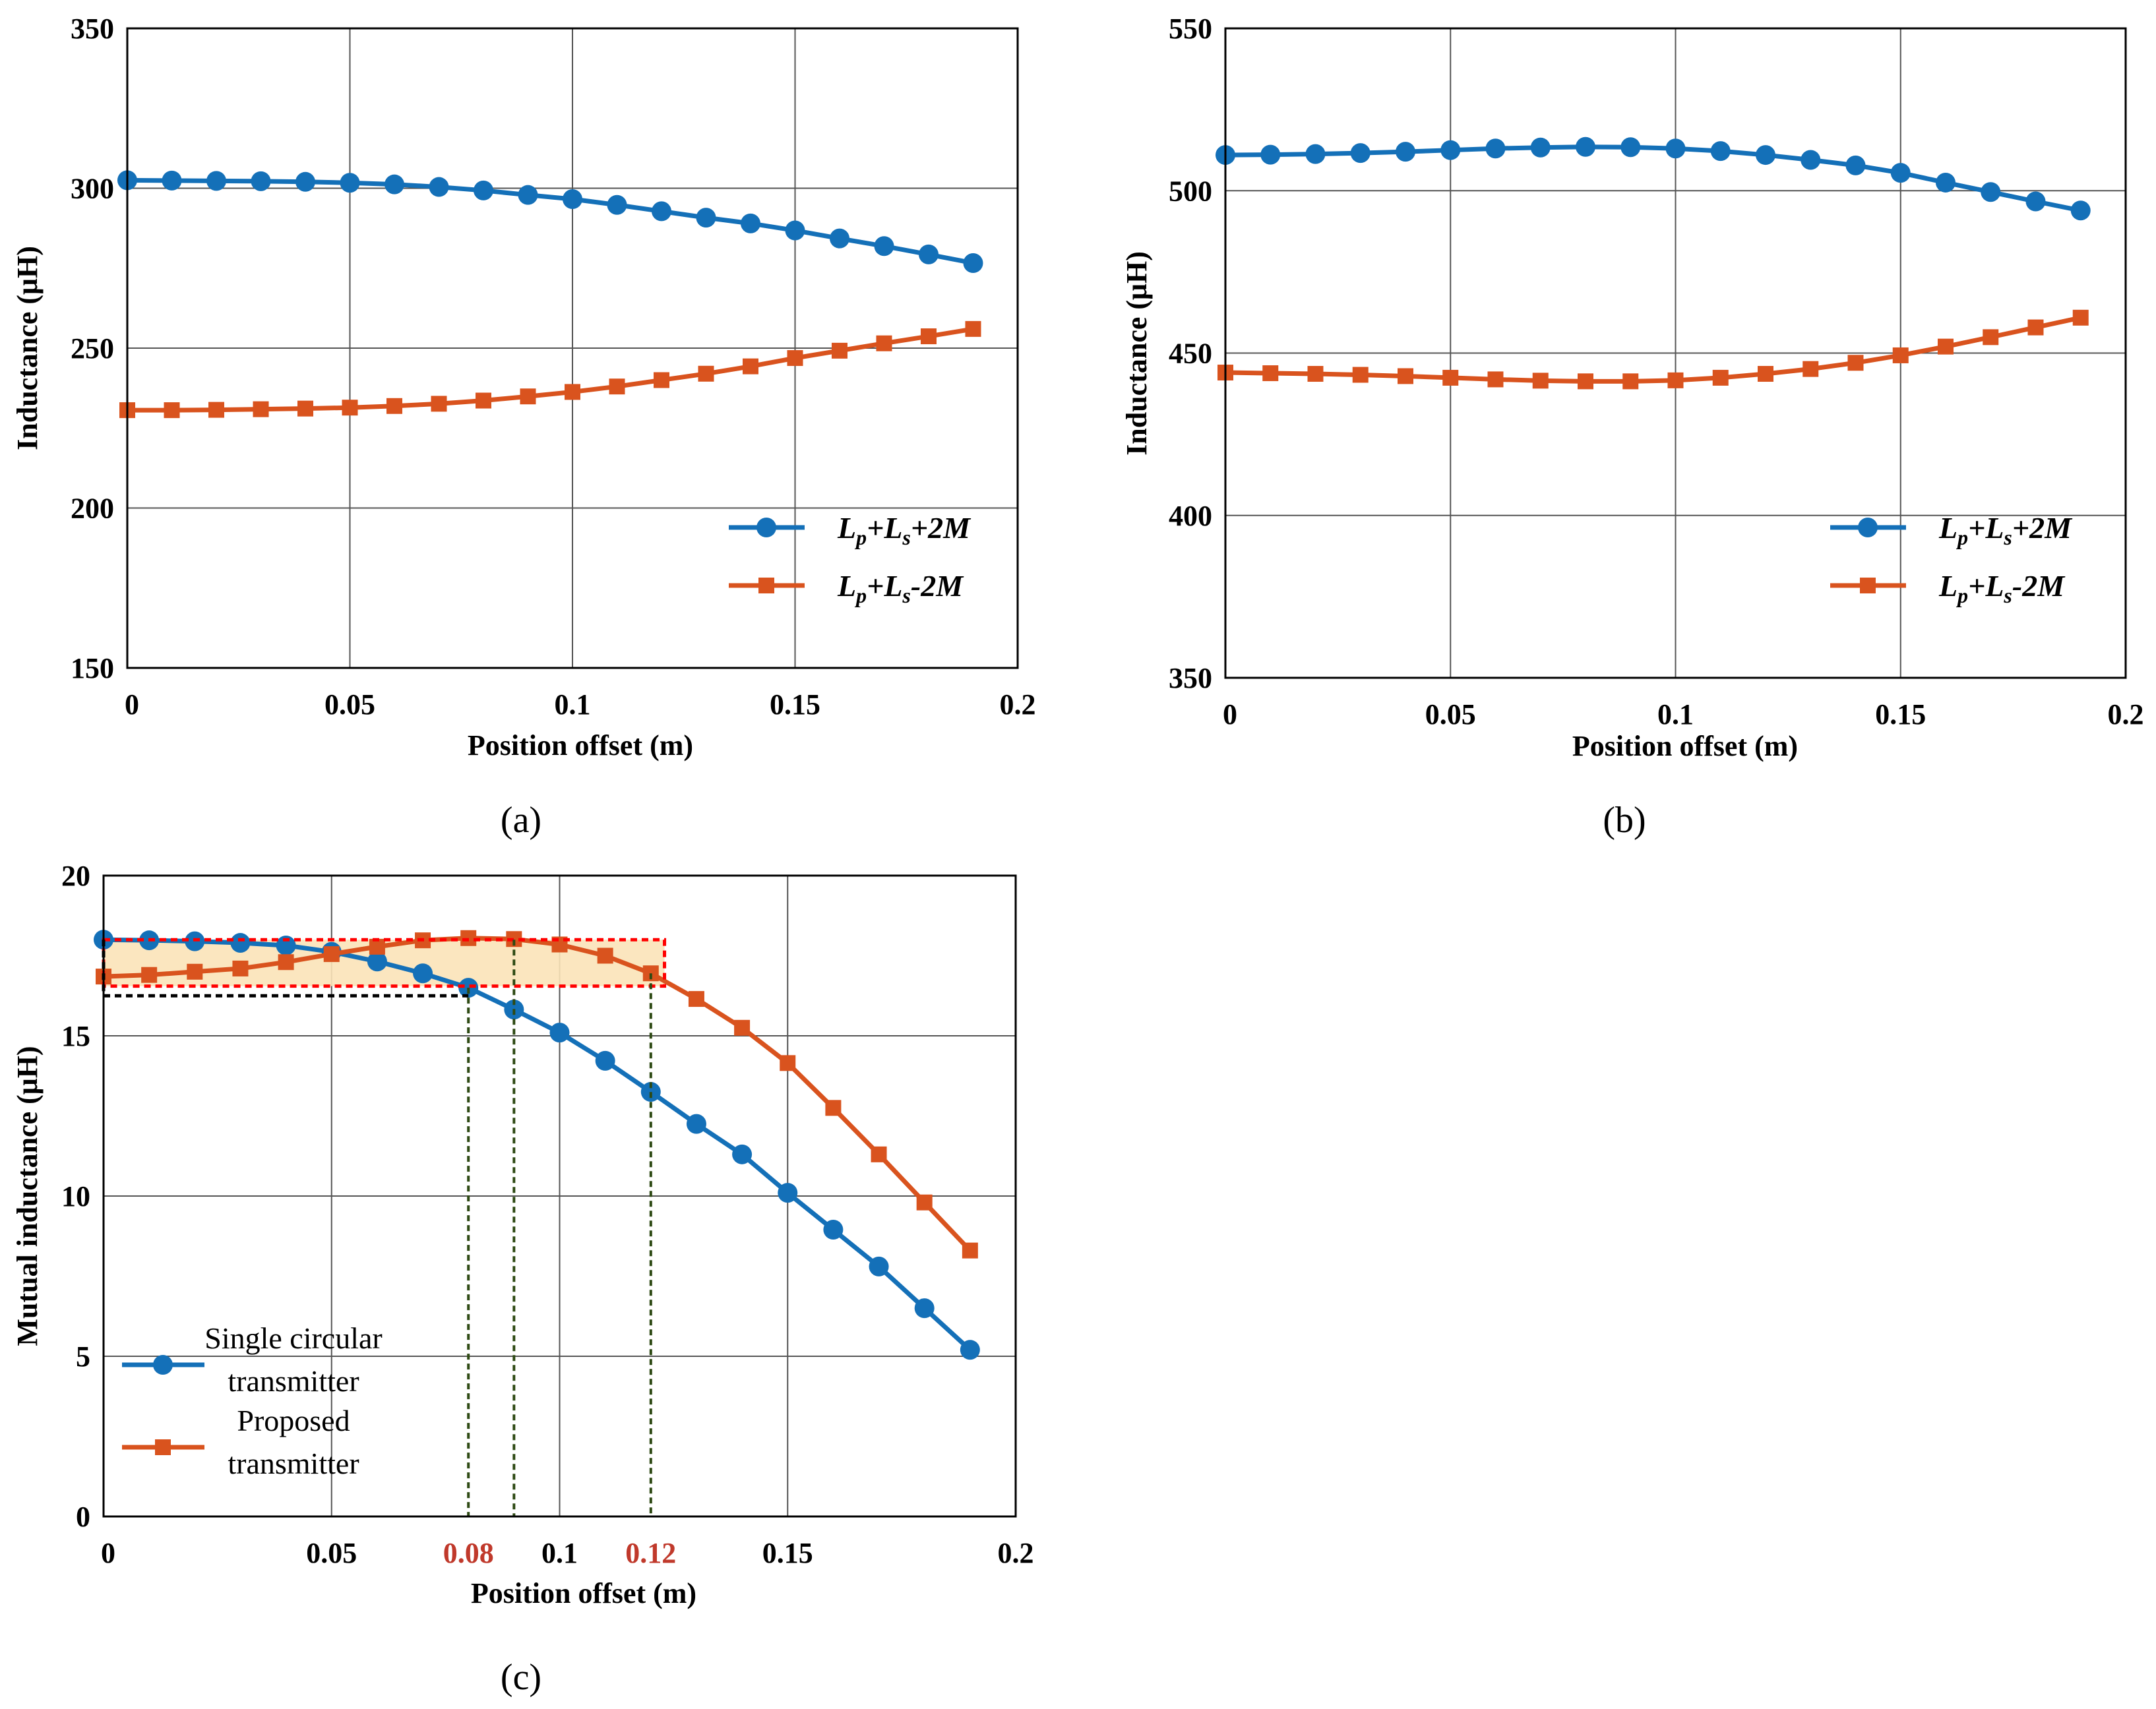 This screenshot has height=1709, width=2156. Describe the element at coordinates (2042, 528) in the screenshot. I see `legend-text-part: +2M` at that location.